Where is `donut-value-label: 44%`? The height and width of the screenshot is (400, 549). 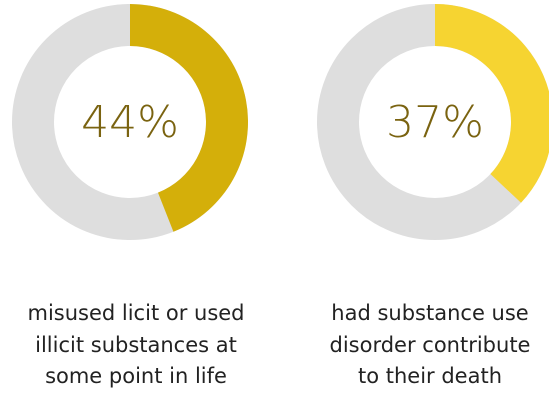 donut-value-label: 44% is located at coordinates (130, 122).